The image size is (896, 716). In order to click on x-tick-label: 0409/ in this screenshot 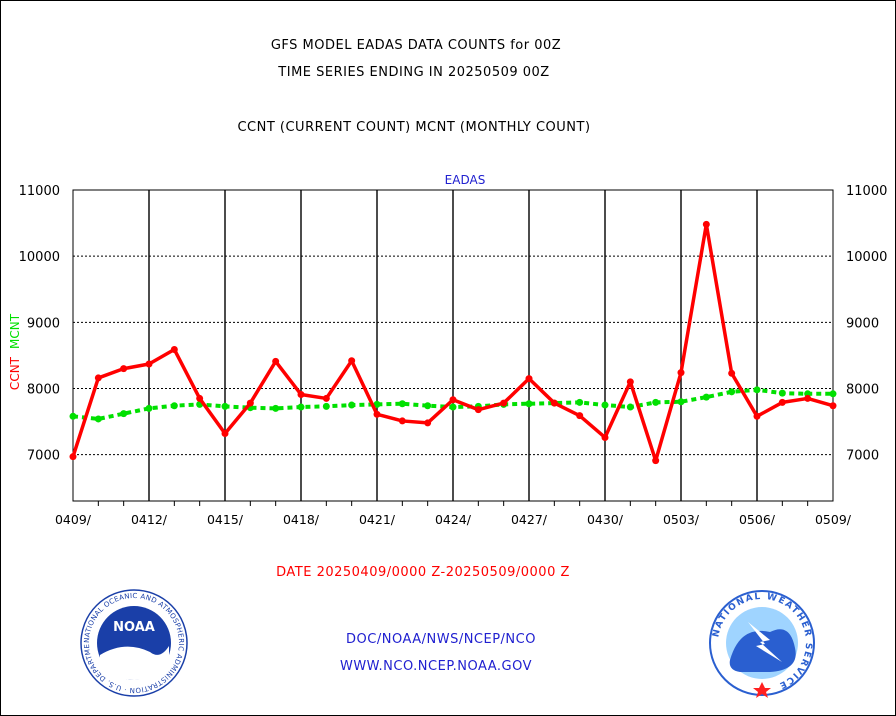, I will do `click(73, 519)`.